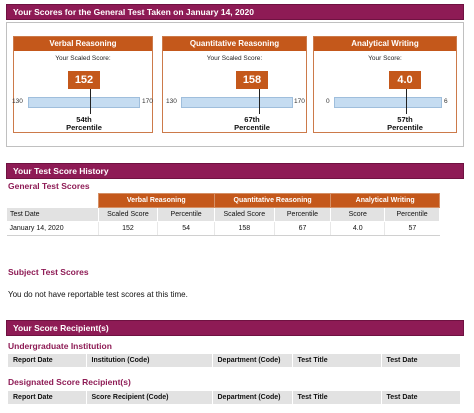 The image size is (474, 413). Describe the element at coordinates (52, 200) in the screenshot. I see `blank-cell` at that location.